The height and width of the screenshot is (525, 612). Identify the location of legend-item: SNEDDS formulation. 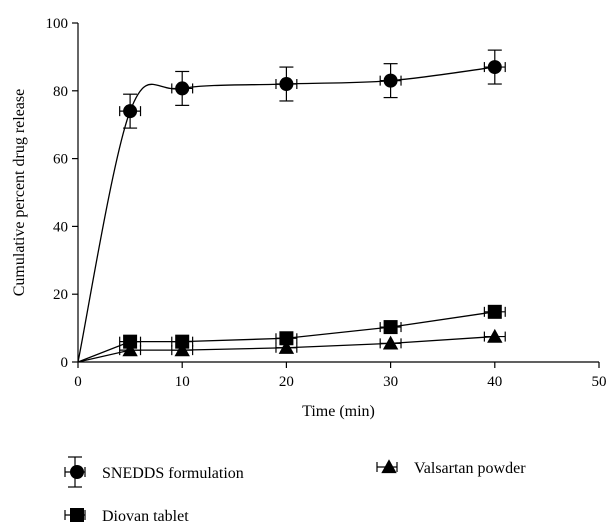
(154, 472).